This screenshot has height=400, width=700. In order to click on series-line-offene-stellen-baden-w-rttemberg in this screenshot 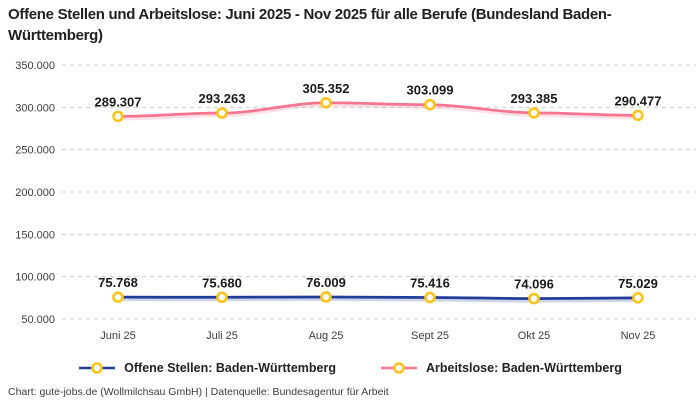, I will do `click(378, 297)`.